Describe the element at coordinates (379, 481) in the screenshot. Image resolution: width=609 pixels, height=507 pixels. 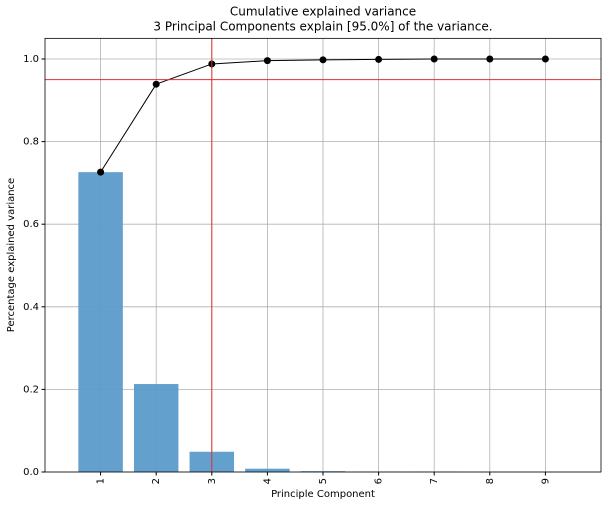
I see `x-tick-label: 6` at that location.